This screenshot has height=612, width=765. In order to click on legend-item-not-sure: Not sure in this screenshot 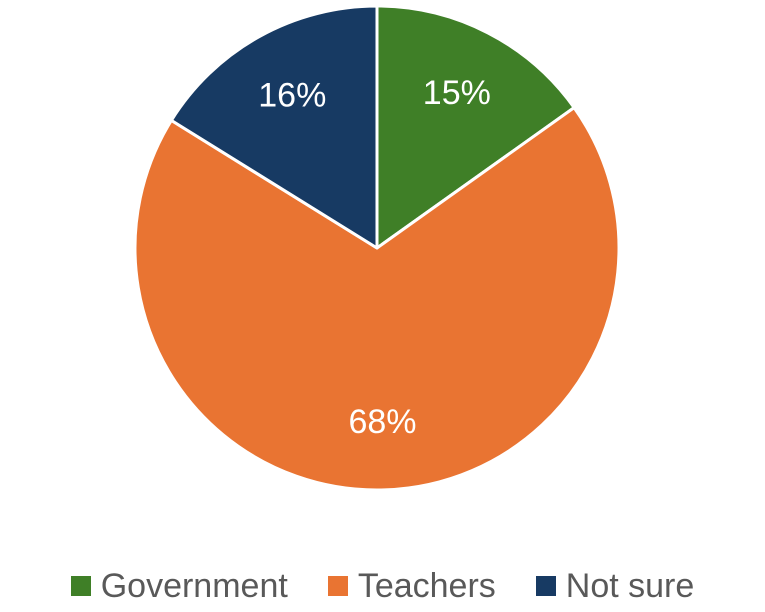, I will do `click(615, 586)`.